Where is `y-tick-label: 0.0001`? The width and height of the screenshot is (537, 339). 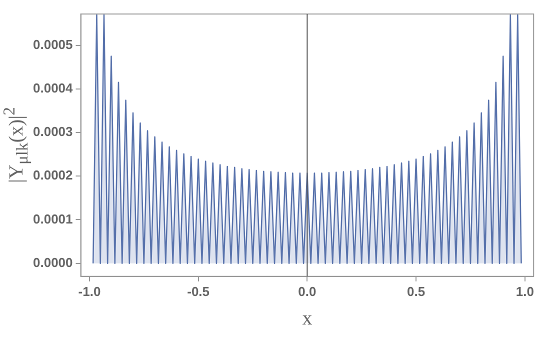 y-tick-label: 0.0001 is located at coordinates (52, 218).